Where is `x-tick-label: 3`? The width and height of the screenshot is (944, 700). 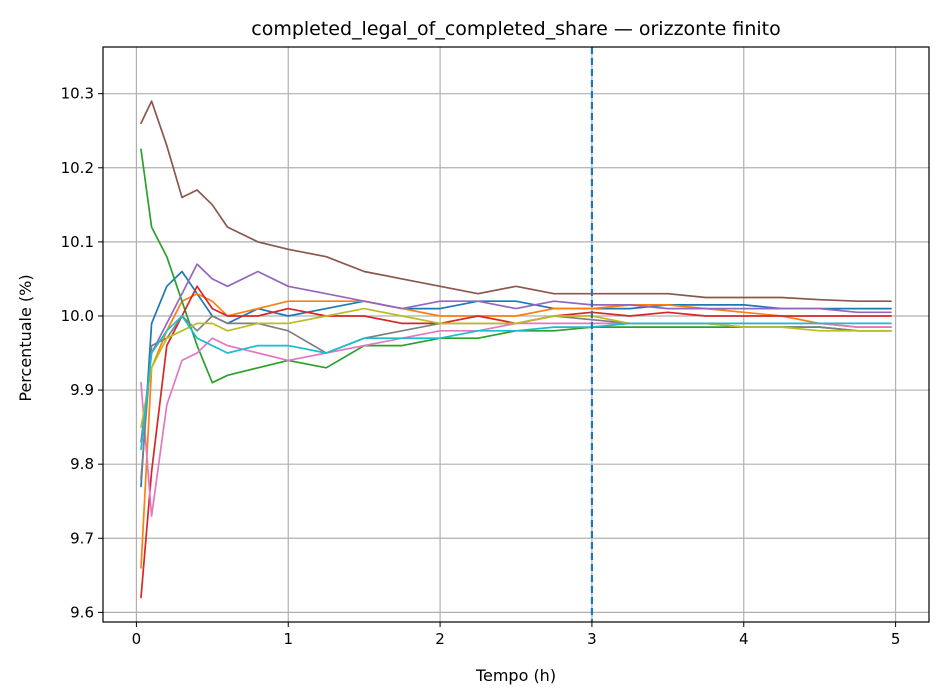 x-tick-label: 3 is located at coordinates (592, 639).